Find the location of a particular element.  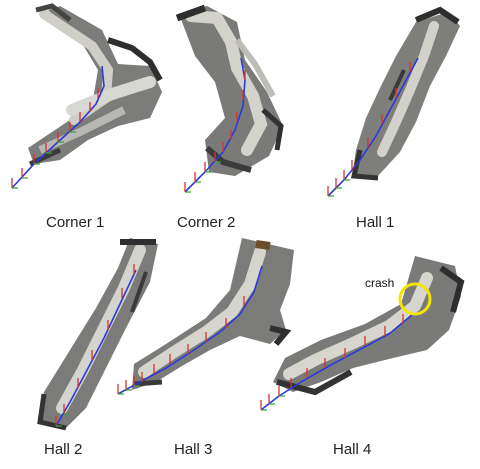

caption-hall-4: Hall 4 is located at coordinates (352, 449).